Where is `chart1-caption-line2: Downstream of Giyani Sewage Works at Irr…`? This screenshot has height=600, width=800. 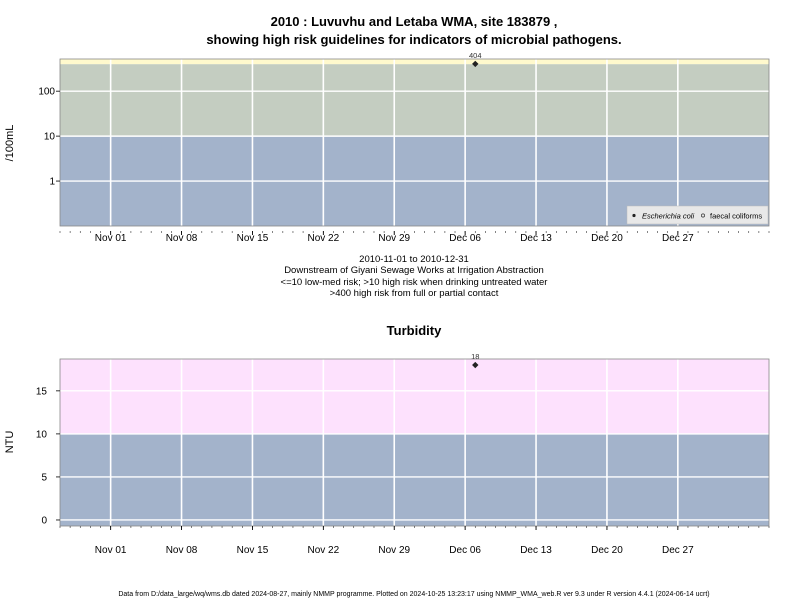 chart1-caption-line2: Downstream of Giyani Sewage Works at Irr… is located at coordinates (414, 270).